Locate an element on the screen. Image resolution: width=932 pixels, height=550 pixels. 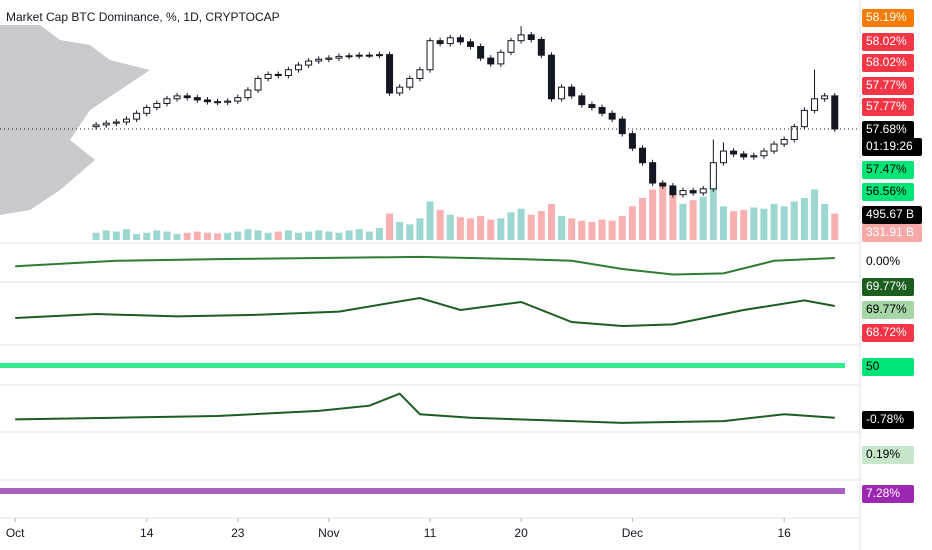
price-label: 68.72% is located at coordinates (886, 332).